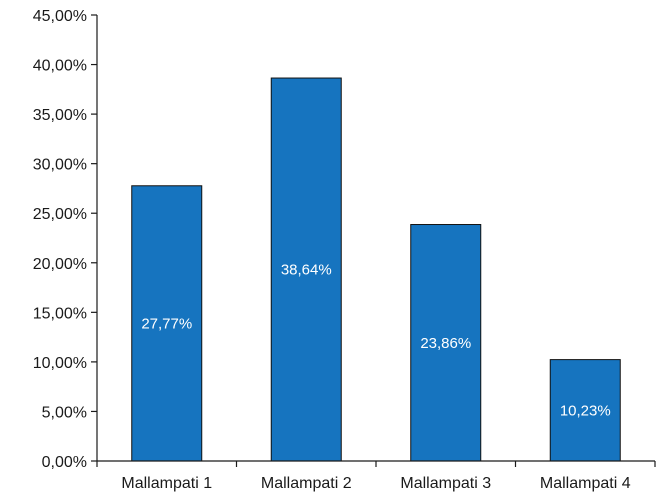  What do you see at coordinates (60, 264) in the screenshot?
I see `y-tick-label: 20,00%` at bounding box center [60, 264].